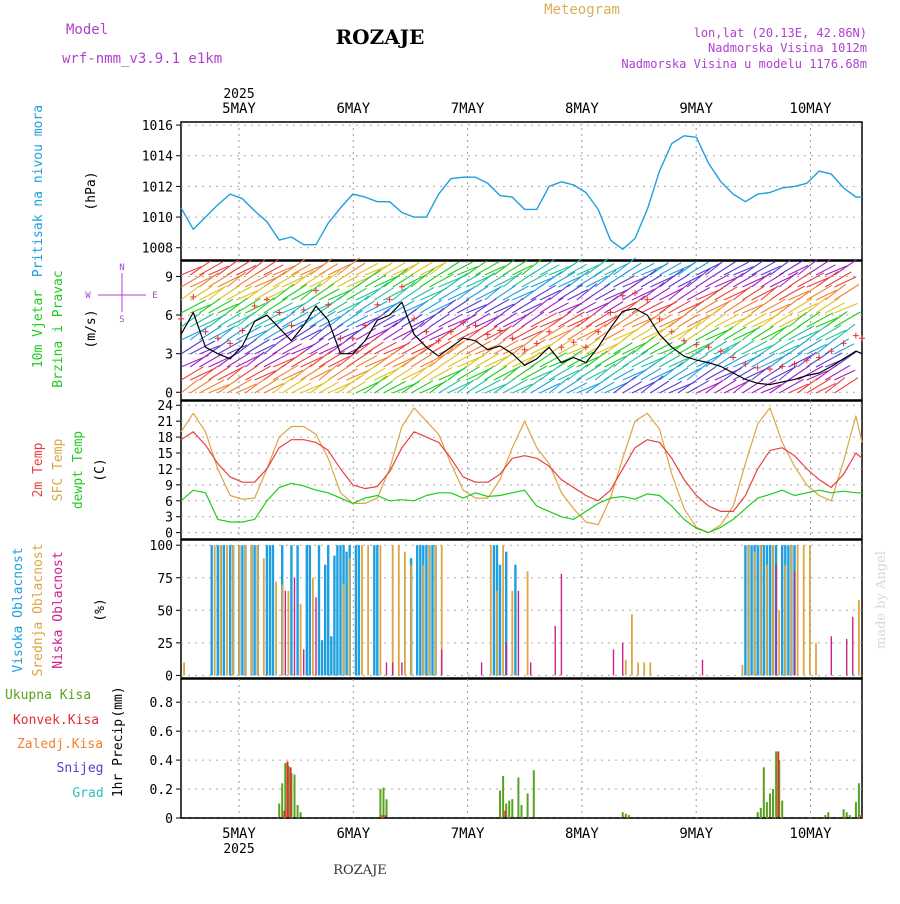 This screenshot has height=904, width=900. Describe the element at coordinates (169, 502) in the screenshot. I see `y-tick-label: 6` at that location.